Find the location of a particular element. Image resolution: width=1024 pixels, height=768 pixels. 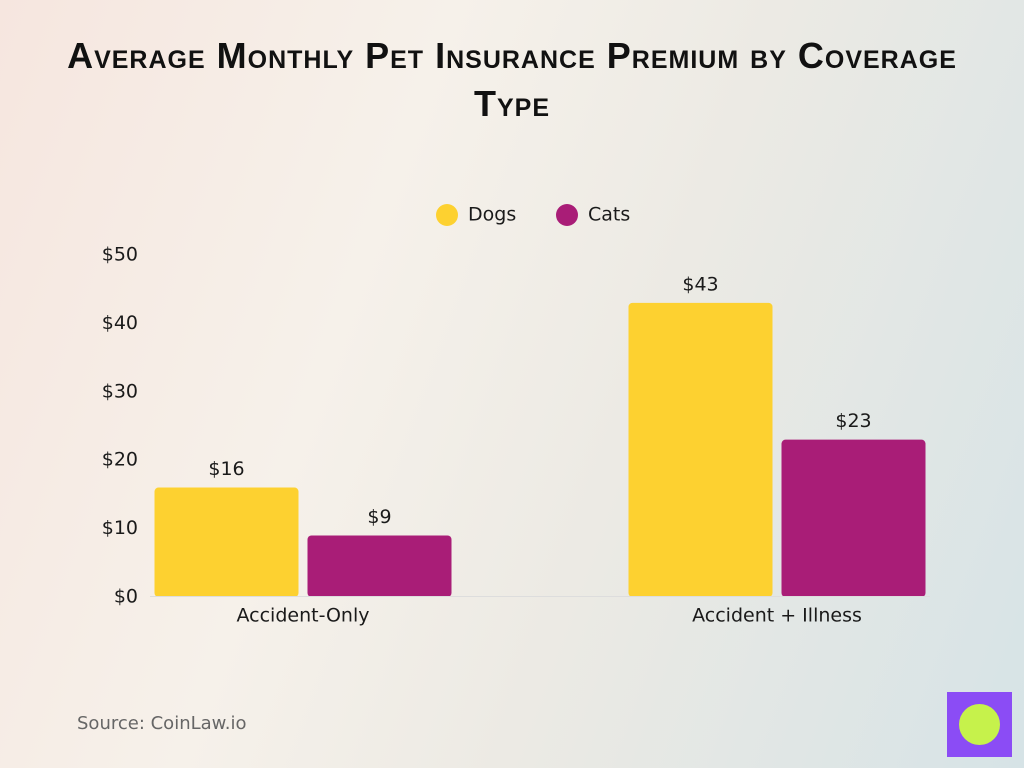

value-label: $43 is located at coordinates (700, 284).